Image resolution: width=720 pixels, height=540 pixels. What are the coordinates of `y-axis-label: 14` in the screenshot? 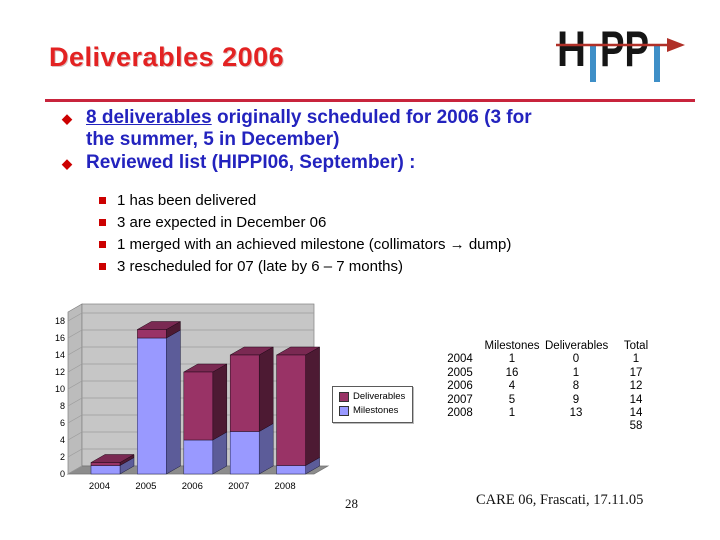 It's located at (60, 355).